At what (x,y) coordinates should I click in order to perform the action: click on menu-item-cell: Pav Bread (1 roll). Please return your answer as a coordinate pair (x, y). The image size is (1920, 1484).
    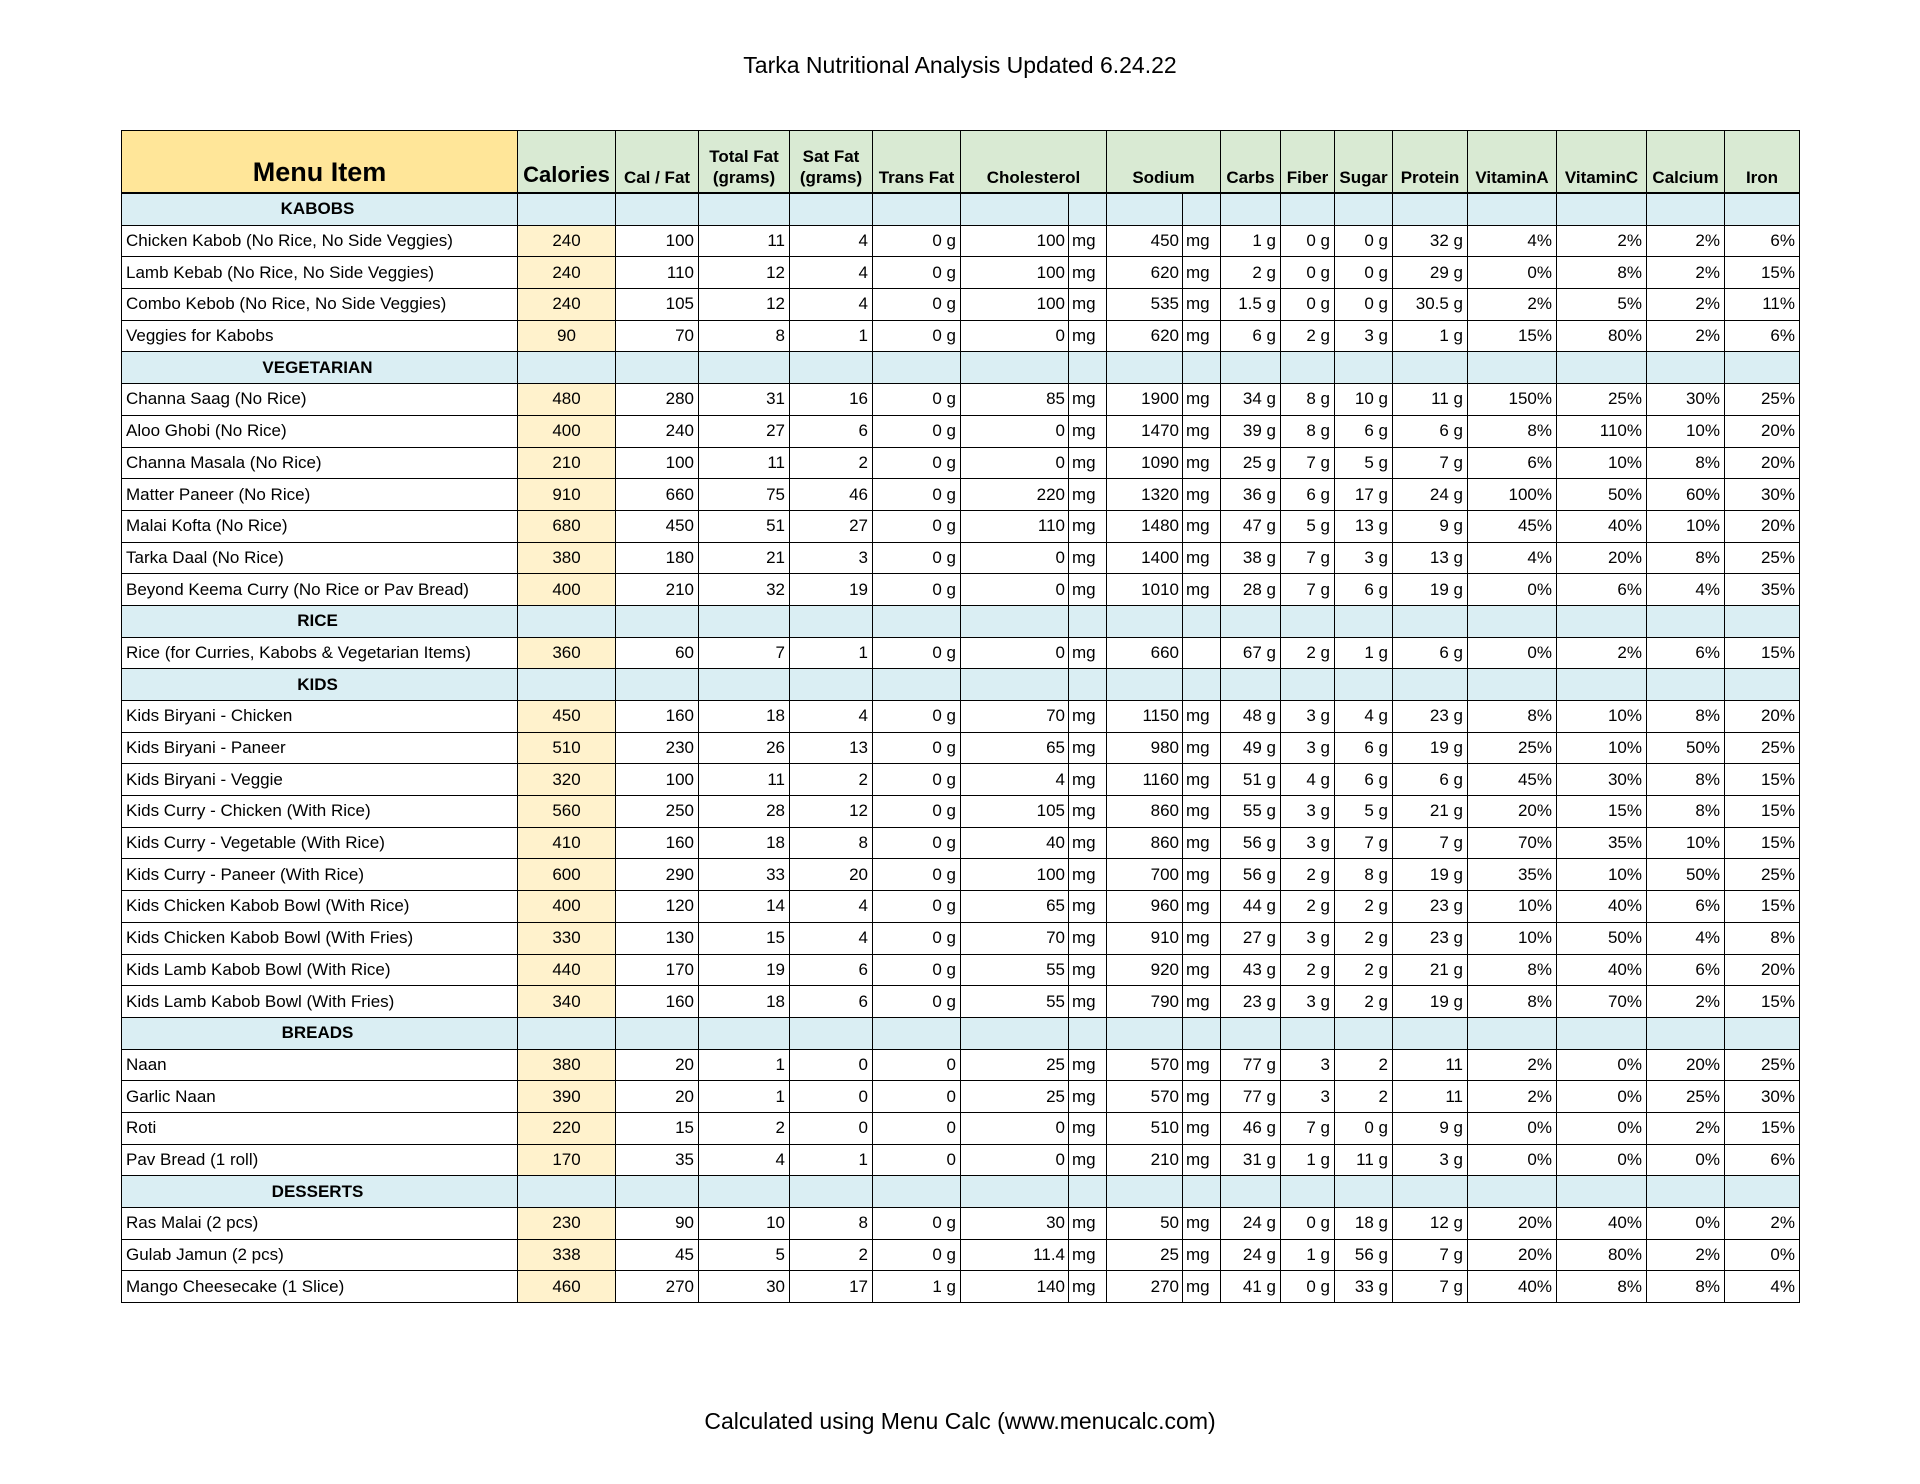
    Looking at the image, I should click on (319, 1160).